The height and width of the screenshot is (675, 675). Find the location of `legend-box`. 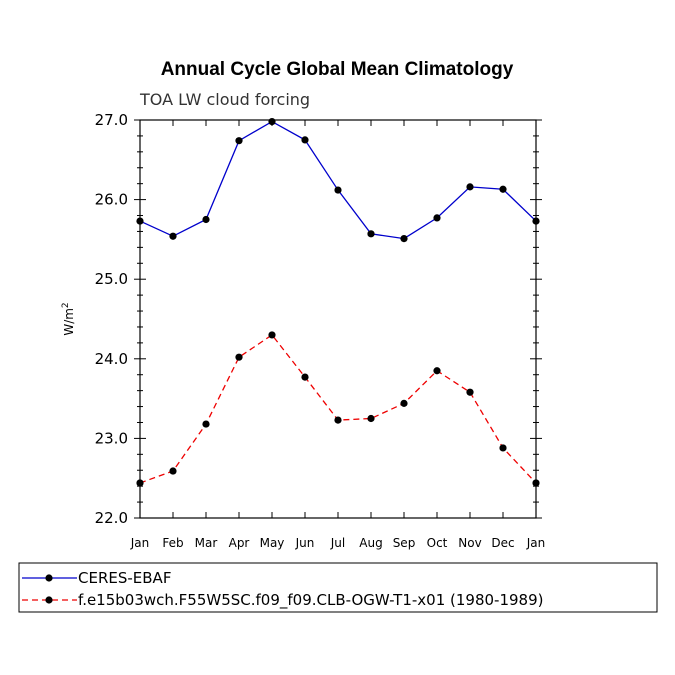

legend-box is located at coordinates (338, 587).